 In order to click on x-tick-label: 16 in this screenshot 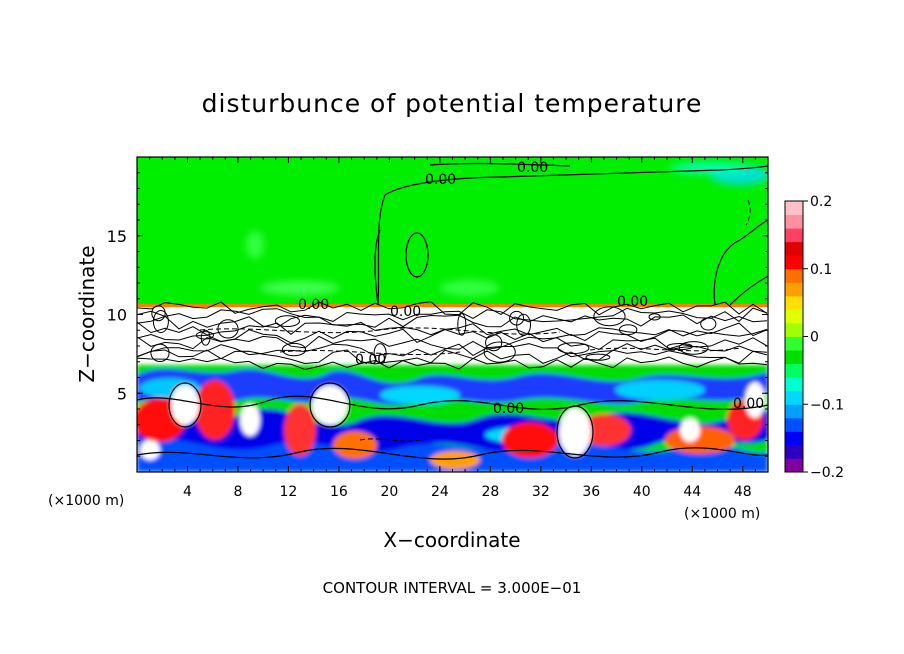, I will do `click(339, 492)`.